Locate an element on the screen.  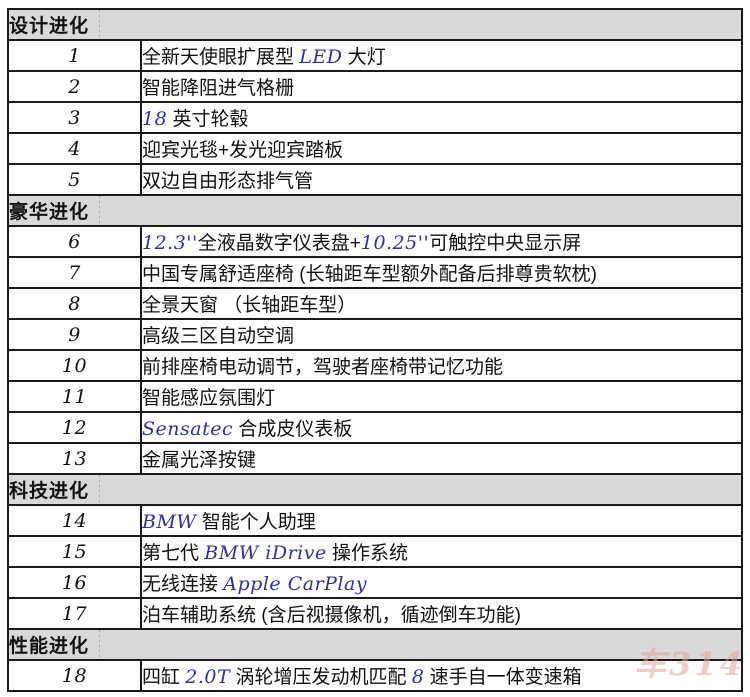
section-title: 设计进化 is located at coordinates (375, 24).